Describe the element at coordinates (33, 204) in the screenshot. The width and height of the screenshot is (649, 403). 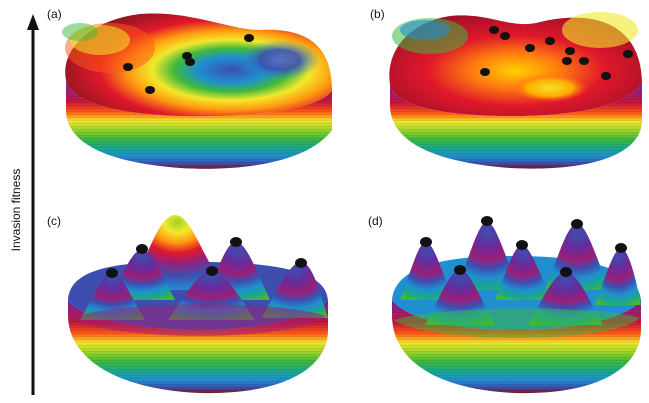
I see `axis-arrow` at that location.